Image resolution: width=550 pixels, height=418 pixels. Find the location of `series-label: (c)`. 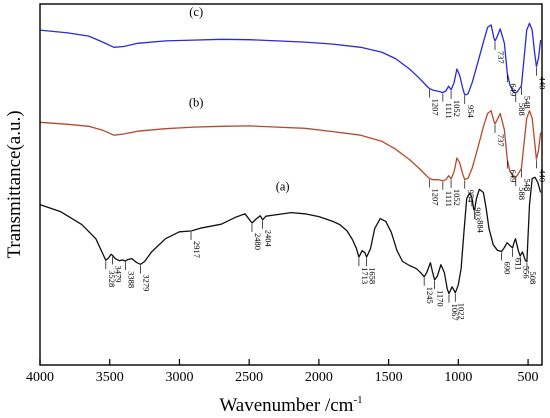

series-label: (c) is located at coordinates (196, 12).